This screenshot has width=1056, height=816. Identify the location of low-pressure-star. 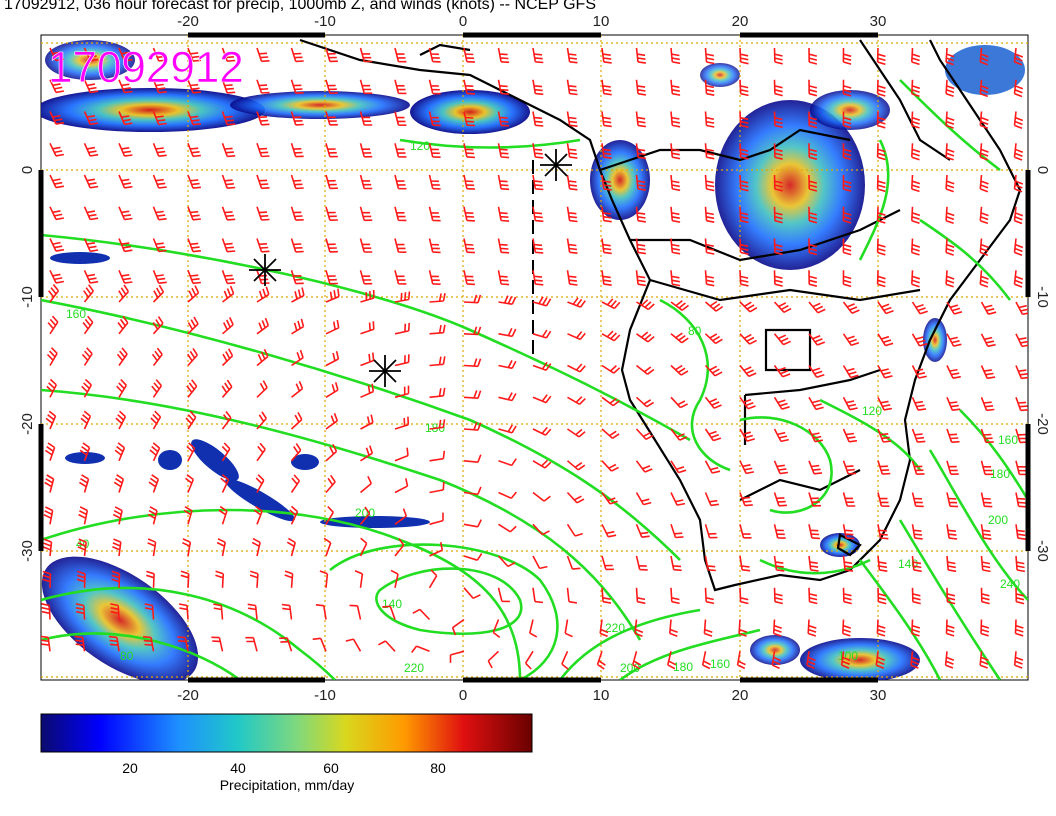
(385, 371).